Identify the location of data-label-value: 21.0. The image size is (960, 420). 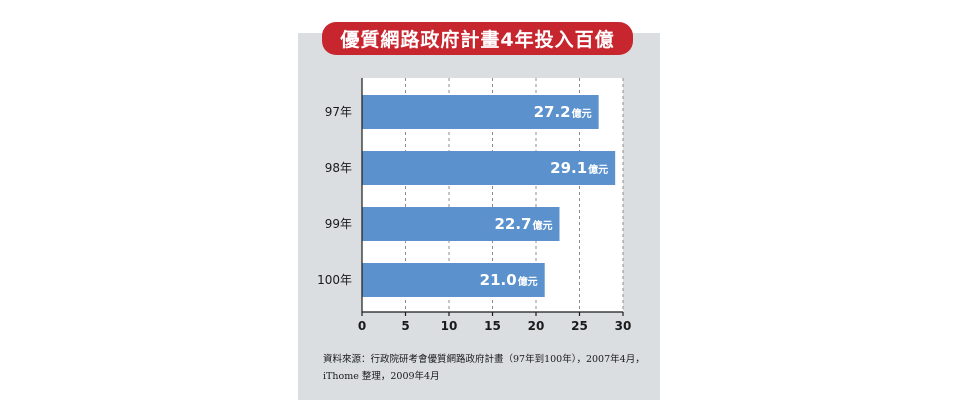
(498, 280).